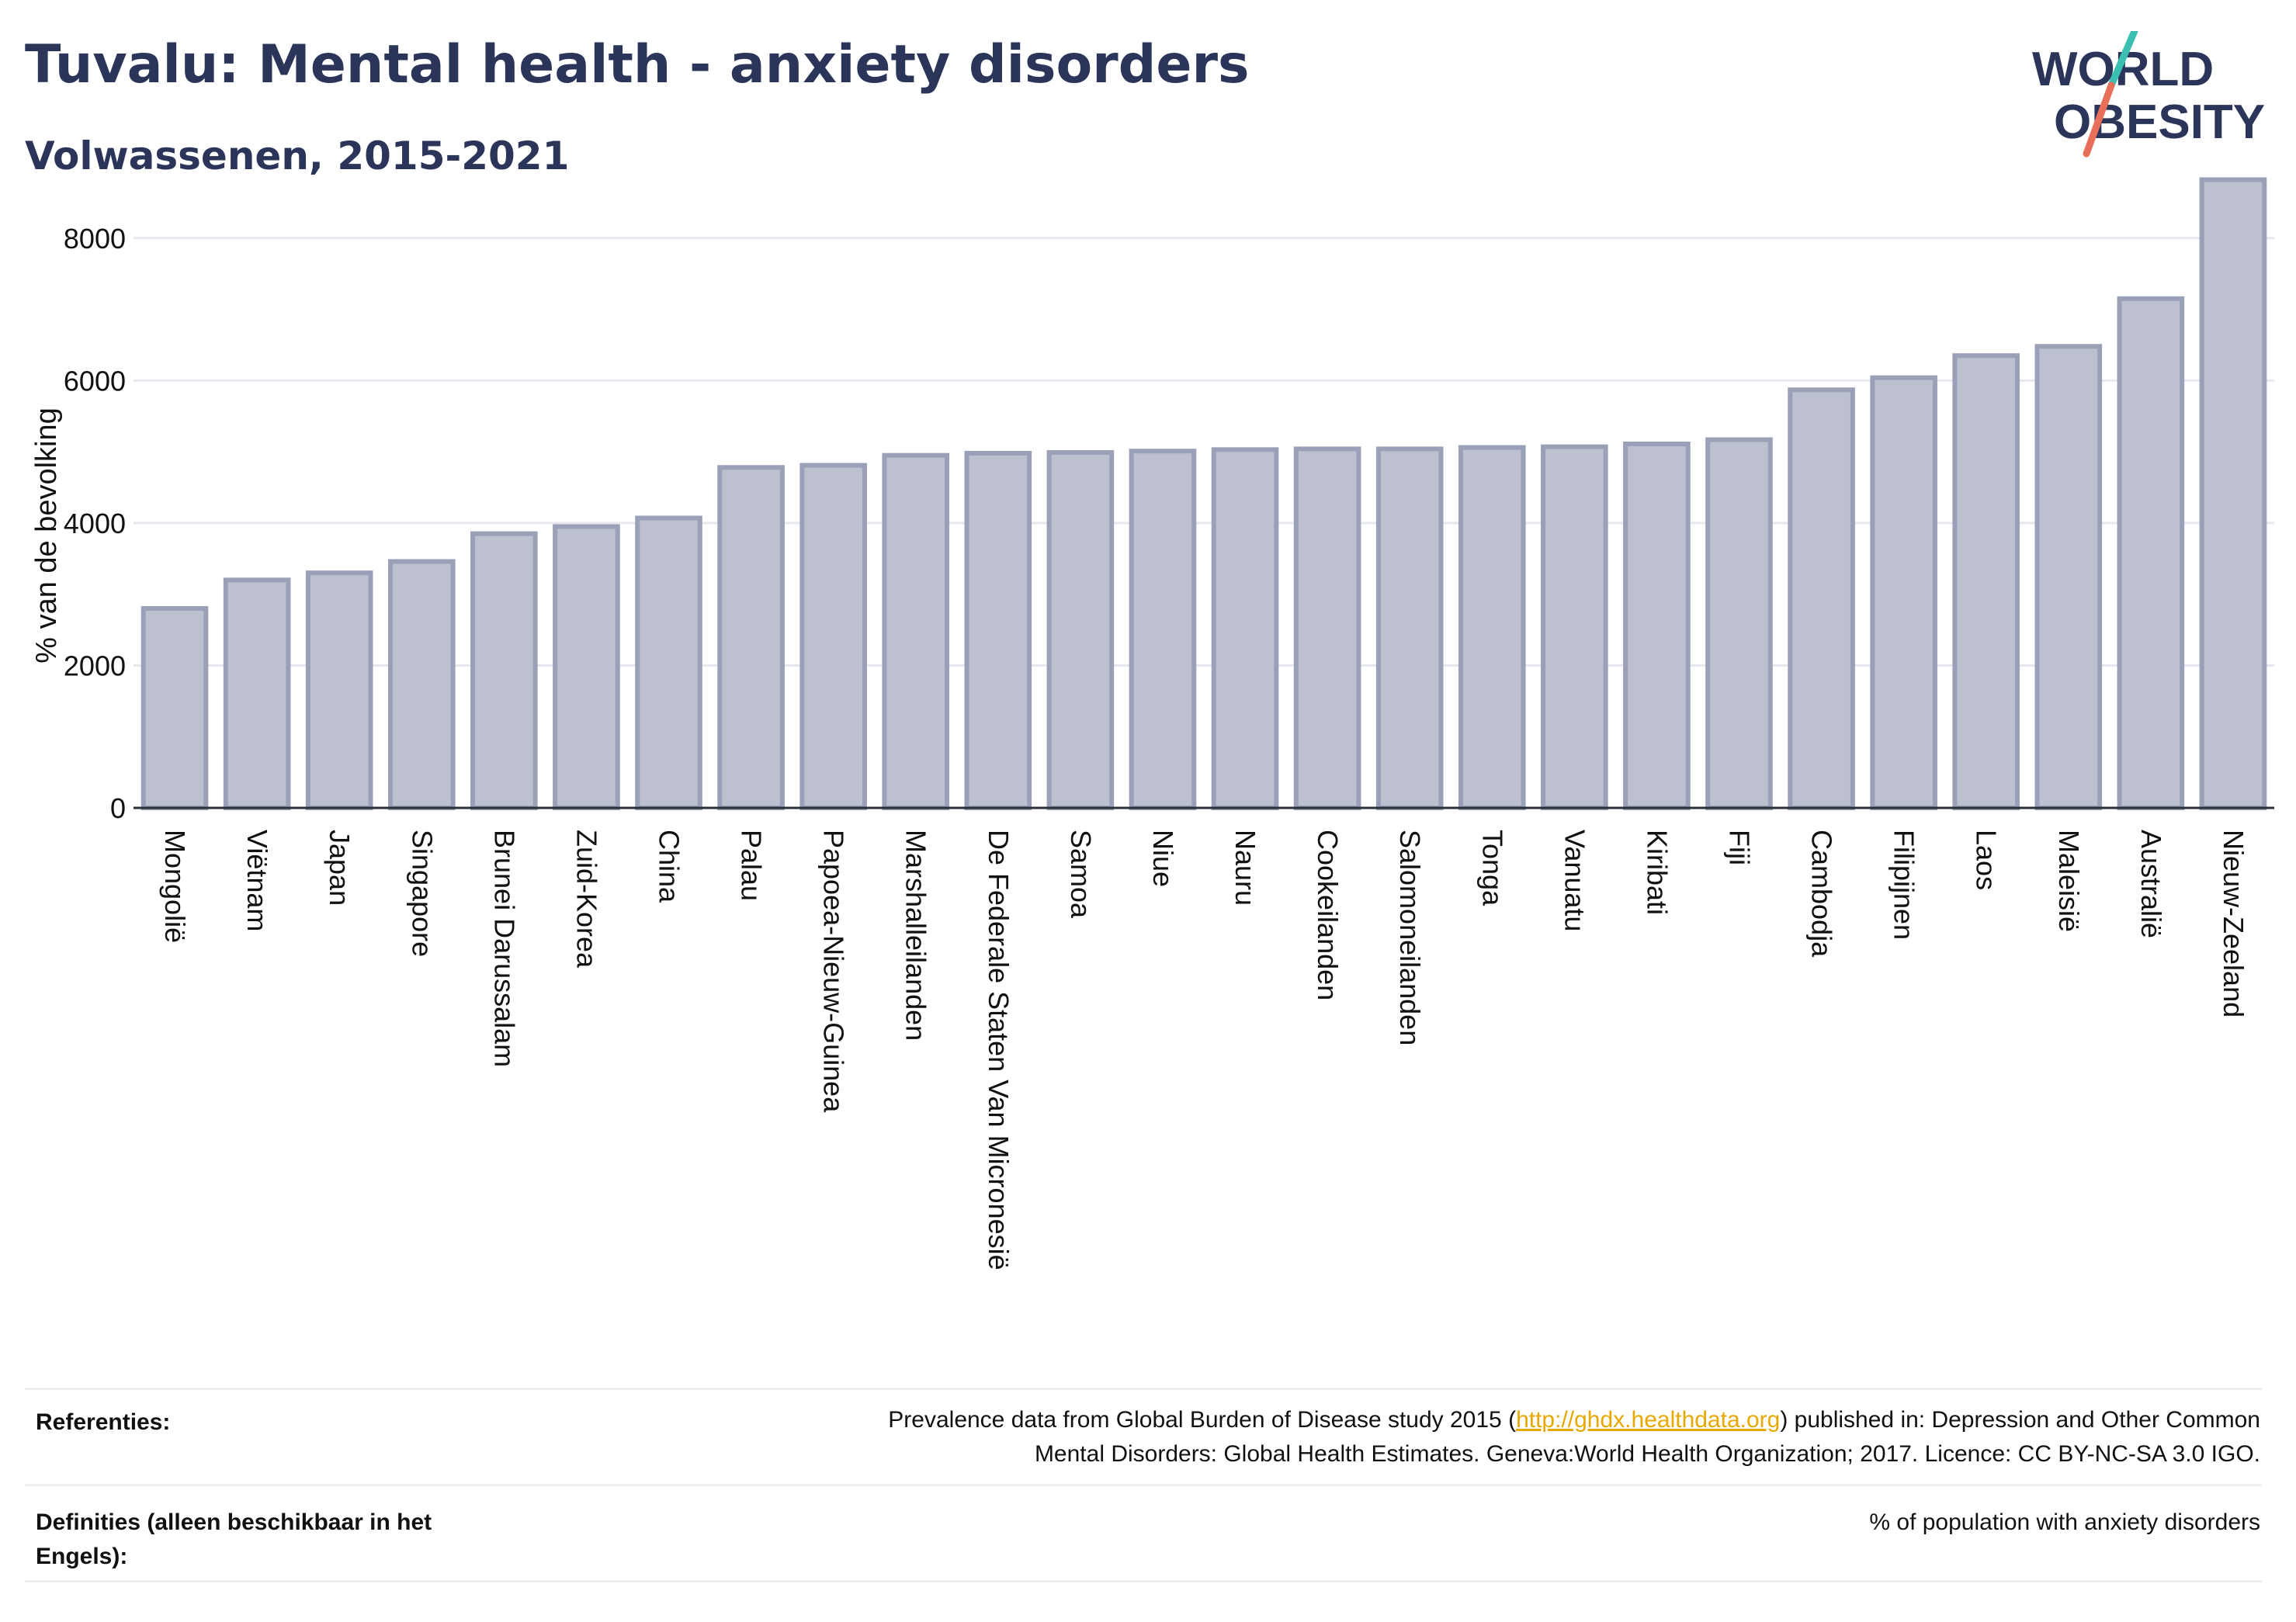  Describe the element at coordinates (1245, 868) in the screenshot. I see `x-tick-label: Nauru` at that location.